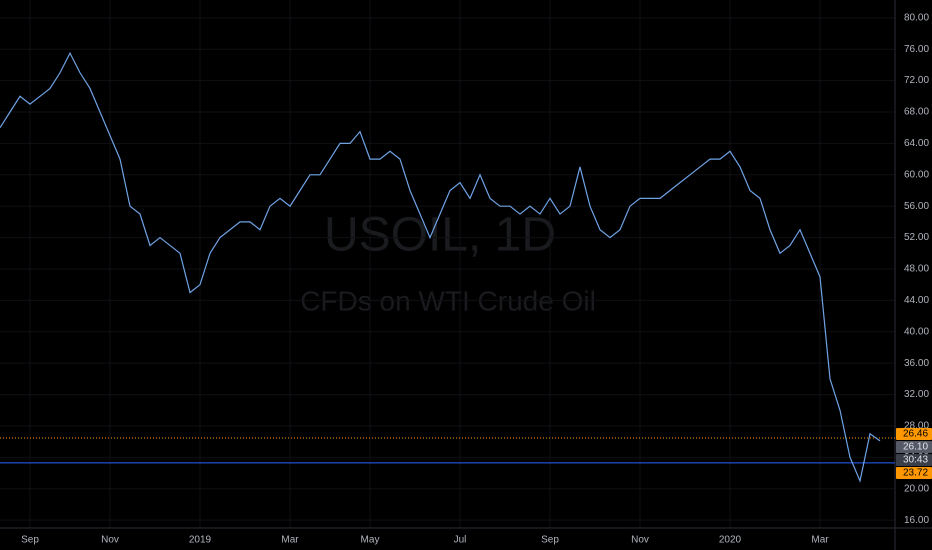 This screenshot has height=550, width=932. Describe the element at coordinates (916, 49) in the screenshot. I see `y-tick-label: 76.00` at that location.